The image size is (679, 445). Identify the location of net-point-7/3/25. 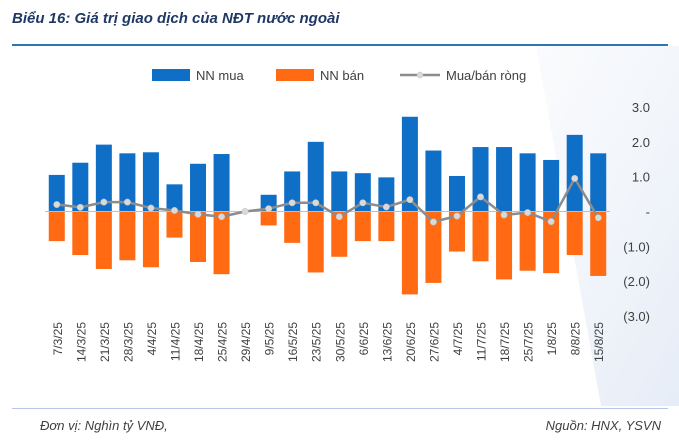
(57, 204).